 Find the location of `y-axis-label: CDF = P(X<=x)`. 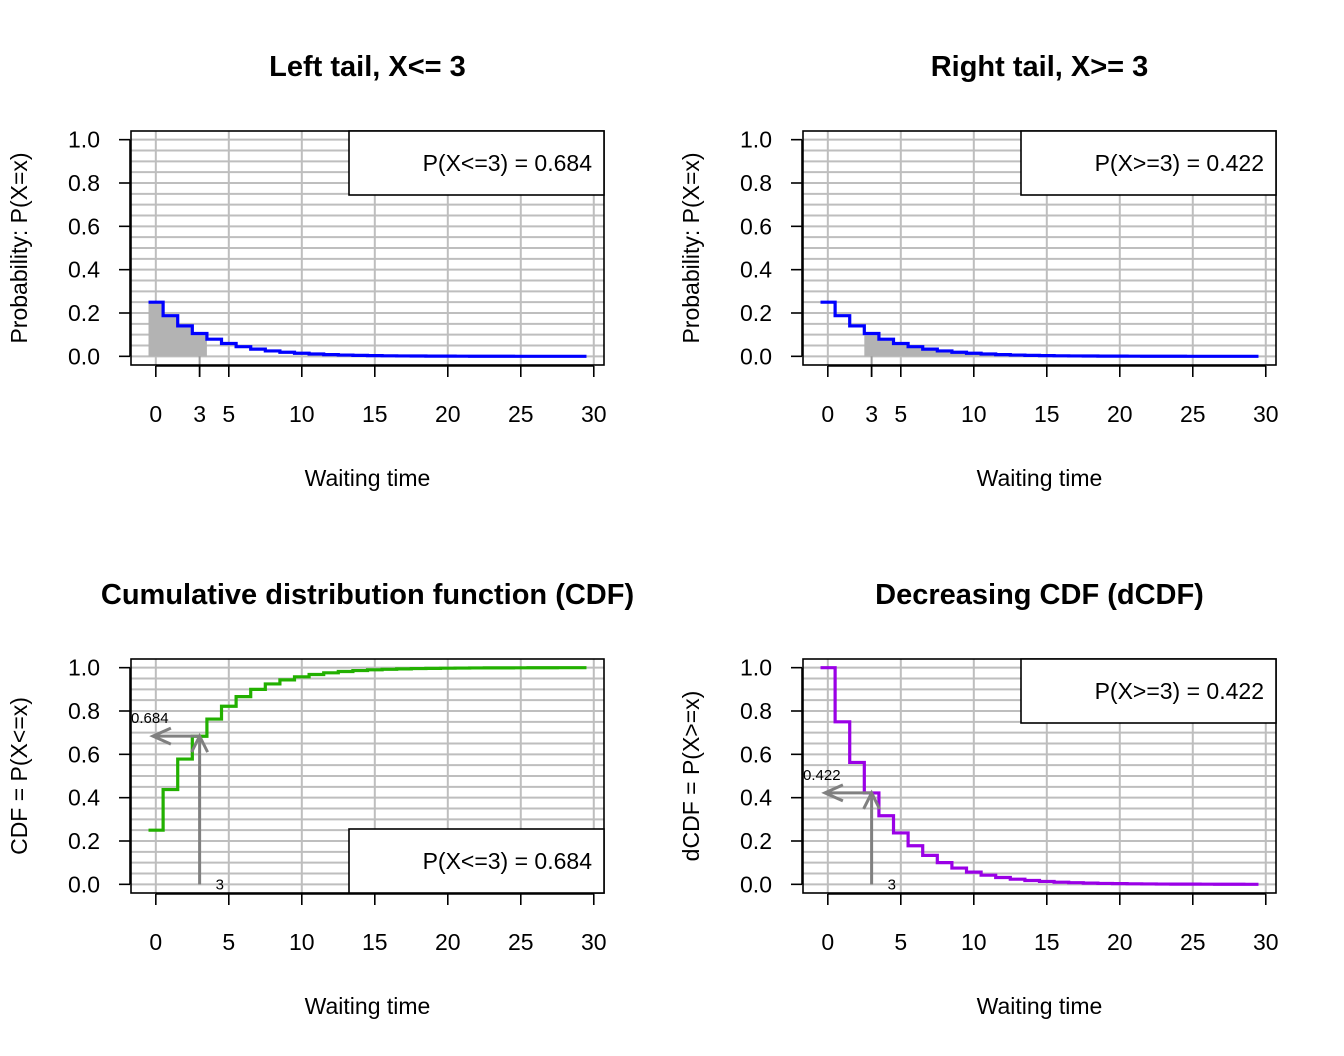

y-axis-label: CDF = P(X<=x) is located at coordinates (19, 776).